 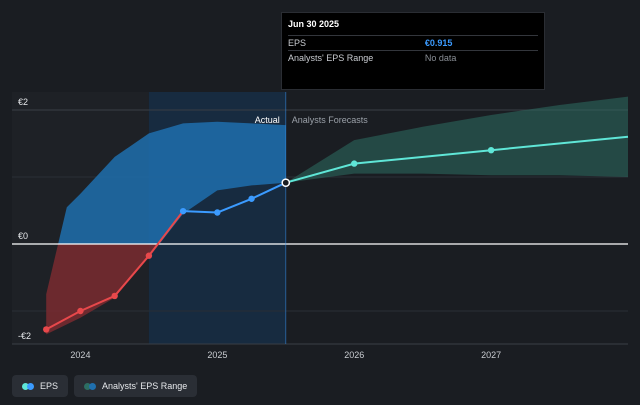 What do you see at coordinates (354, 355) in the screenshot?
I see `x-tick-label: 2026` at bounding box center [354, 355].